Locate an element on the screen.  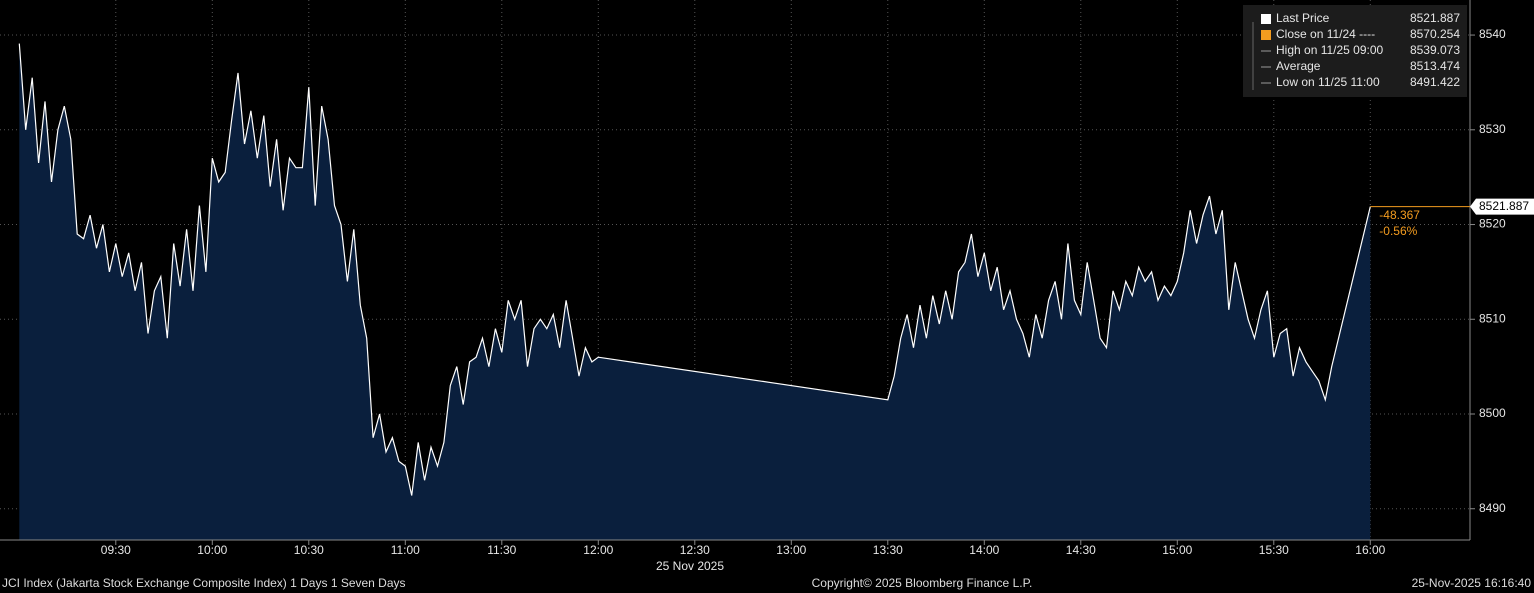
x-tick-label: 10:30 is located at coordinates (309, 550).